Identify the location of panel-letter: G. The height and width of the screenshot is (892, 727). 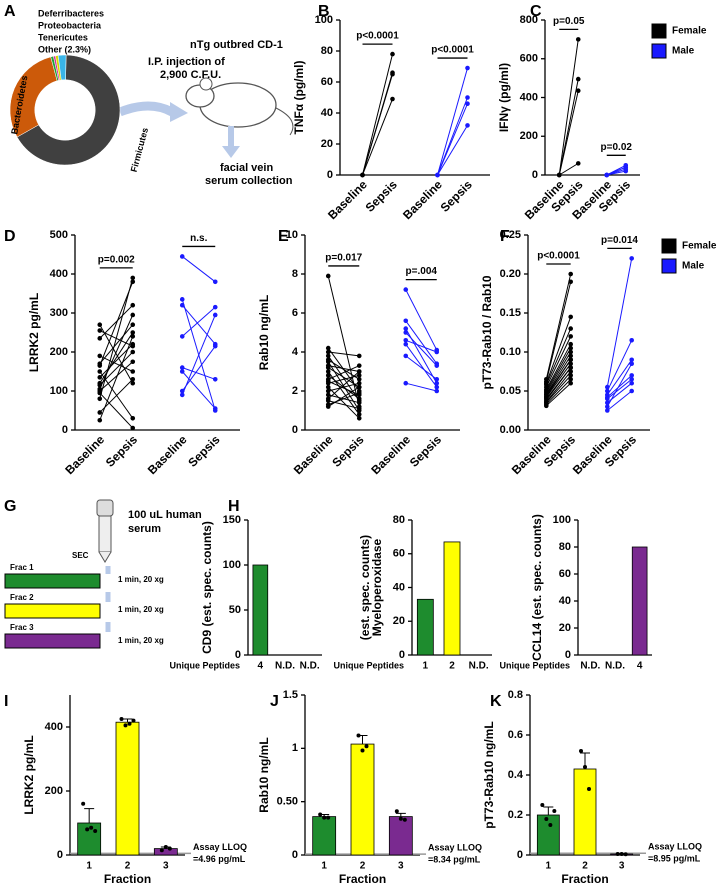
(10, 506).